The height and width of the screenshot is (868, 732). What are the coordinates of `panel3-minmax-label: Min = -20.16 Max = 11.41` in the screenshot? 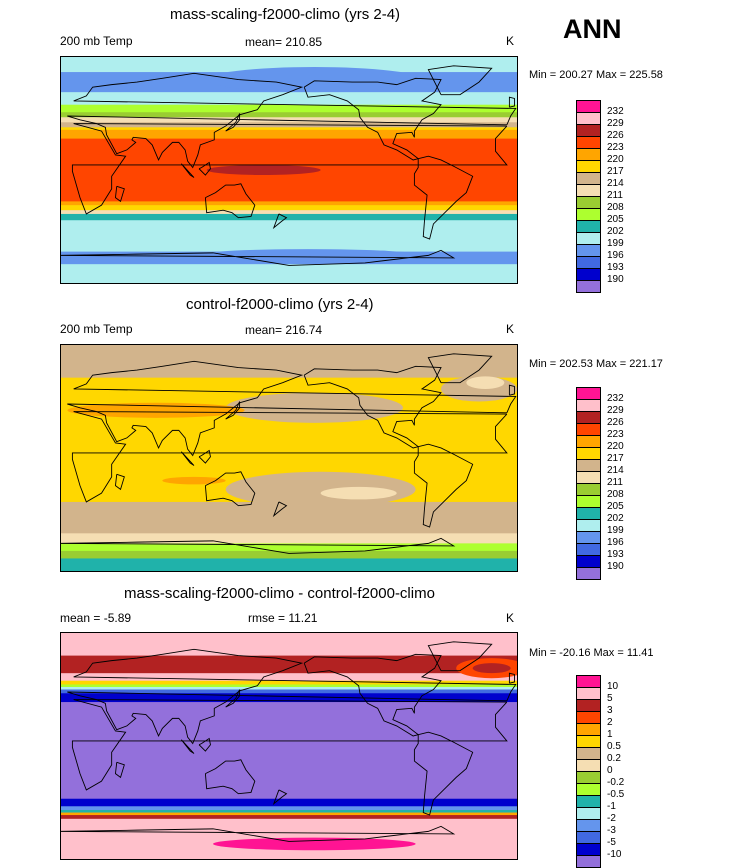 It's located at (591, 653).